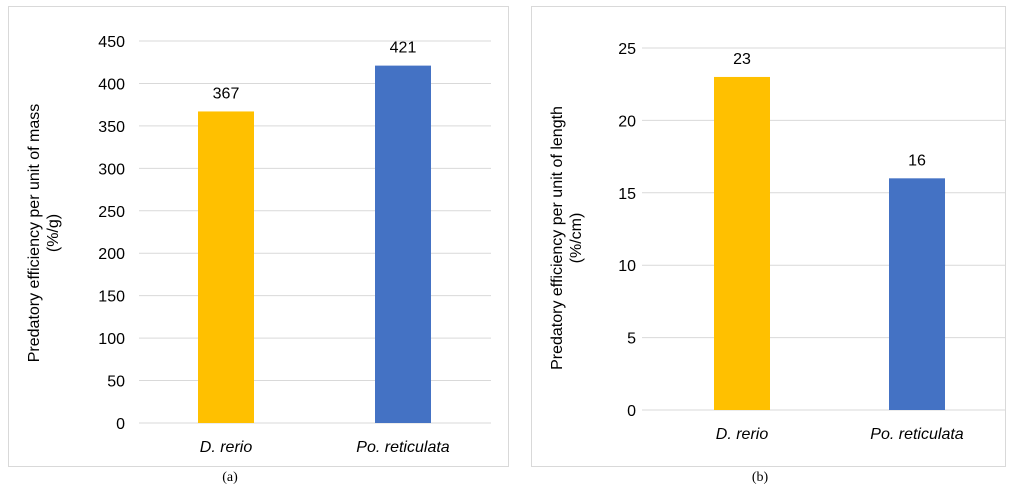 The image size is (1010, 494). Describe the element at coordinates (111, 339) in the screenshot. I see `y-tick-label: 100` at that location.